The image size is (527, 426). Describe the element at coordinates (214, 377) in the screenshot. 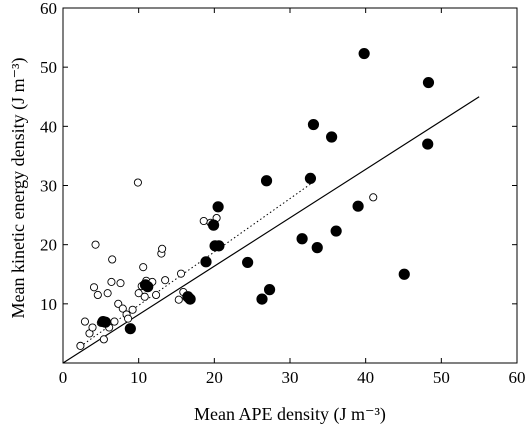

I see `x-tick-label: 20` at that location.